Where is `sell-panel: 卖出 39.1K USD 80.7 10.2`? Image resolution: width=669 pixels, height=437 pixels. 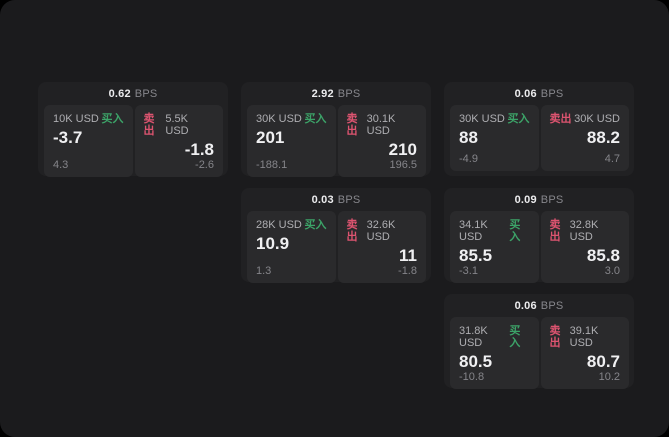
sell-panel: 卖出 39.1K USD 80.7 10.2 is located at coordinates (584, 353).